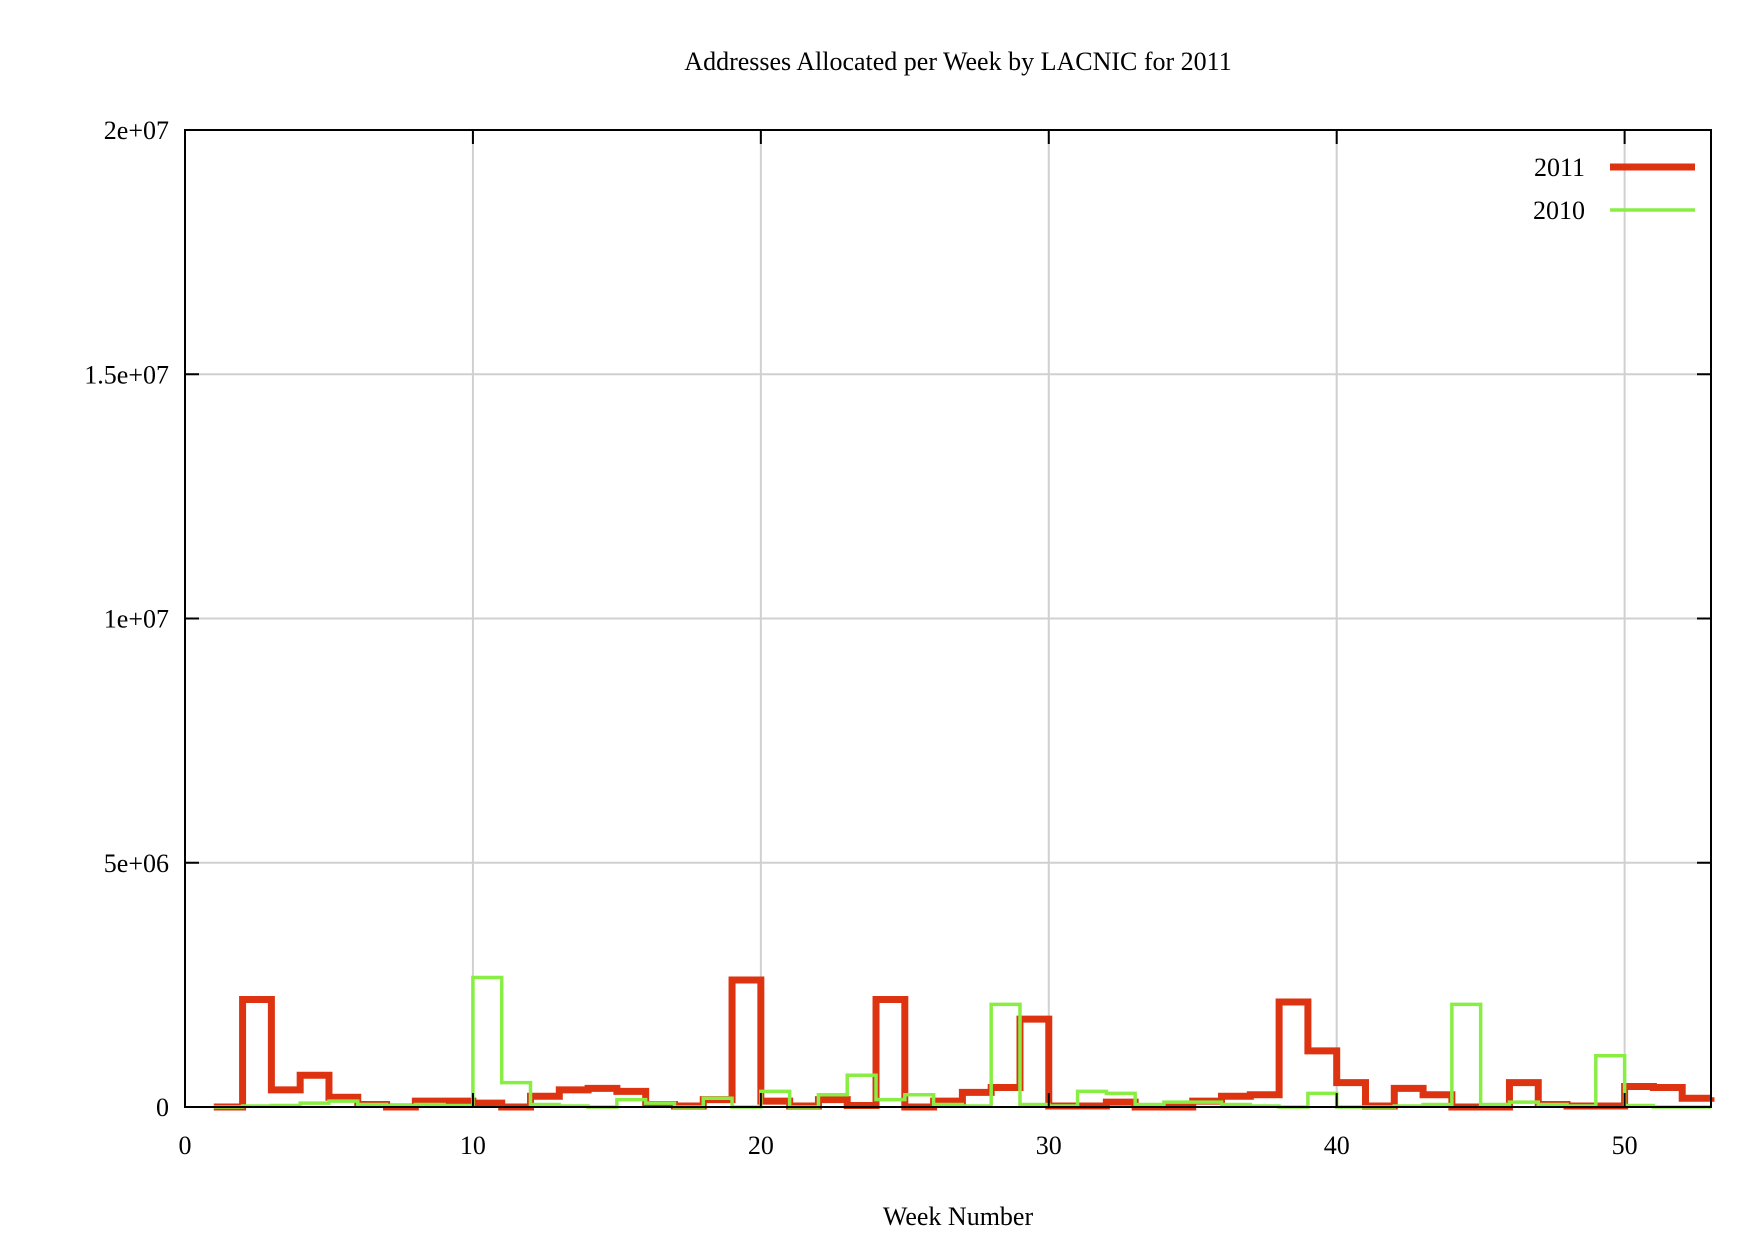  I want to click on series-group, so click(950, 1043).